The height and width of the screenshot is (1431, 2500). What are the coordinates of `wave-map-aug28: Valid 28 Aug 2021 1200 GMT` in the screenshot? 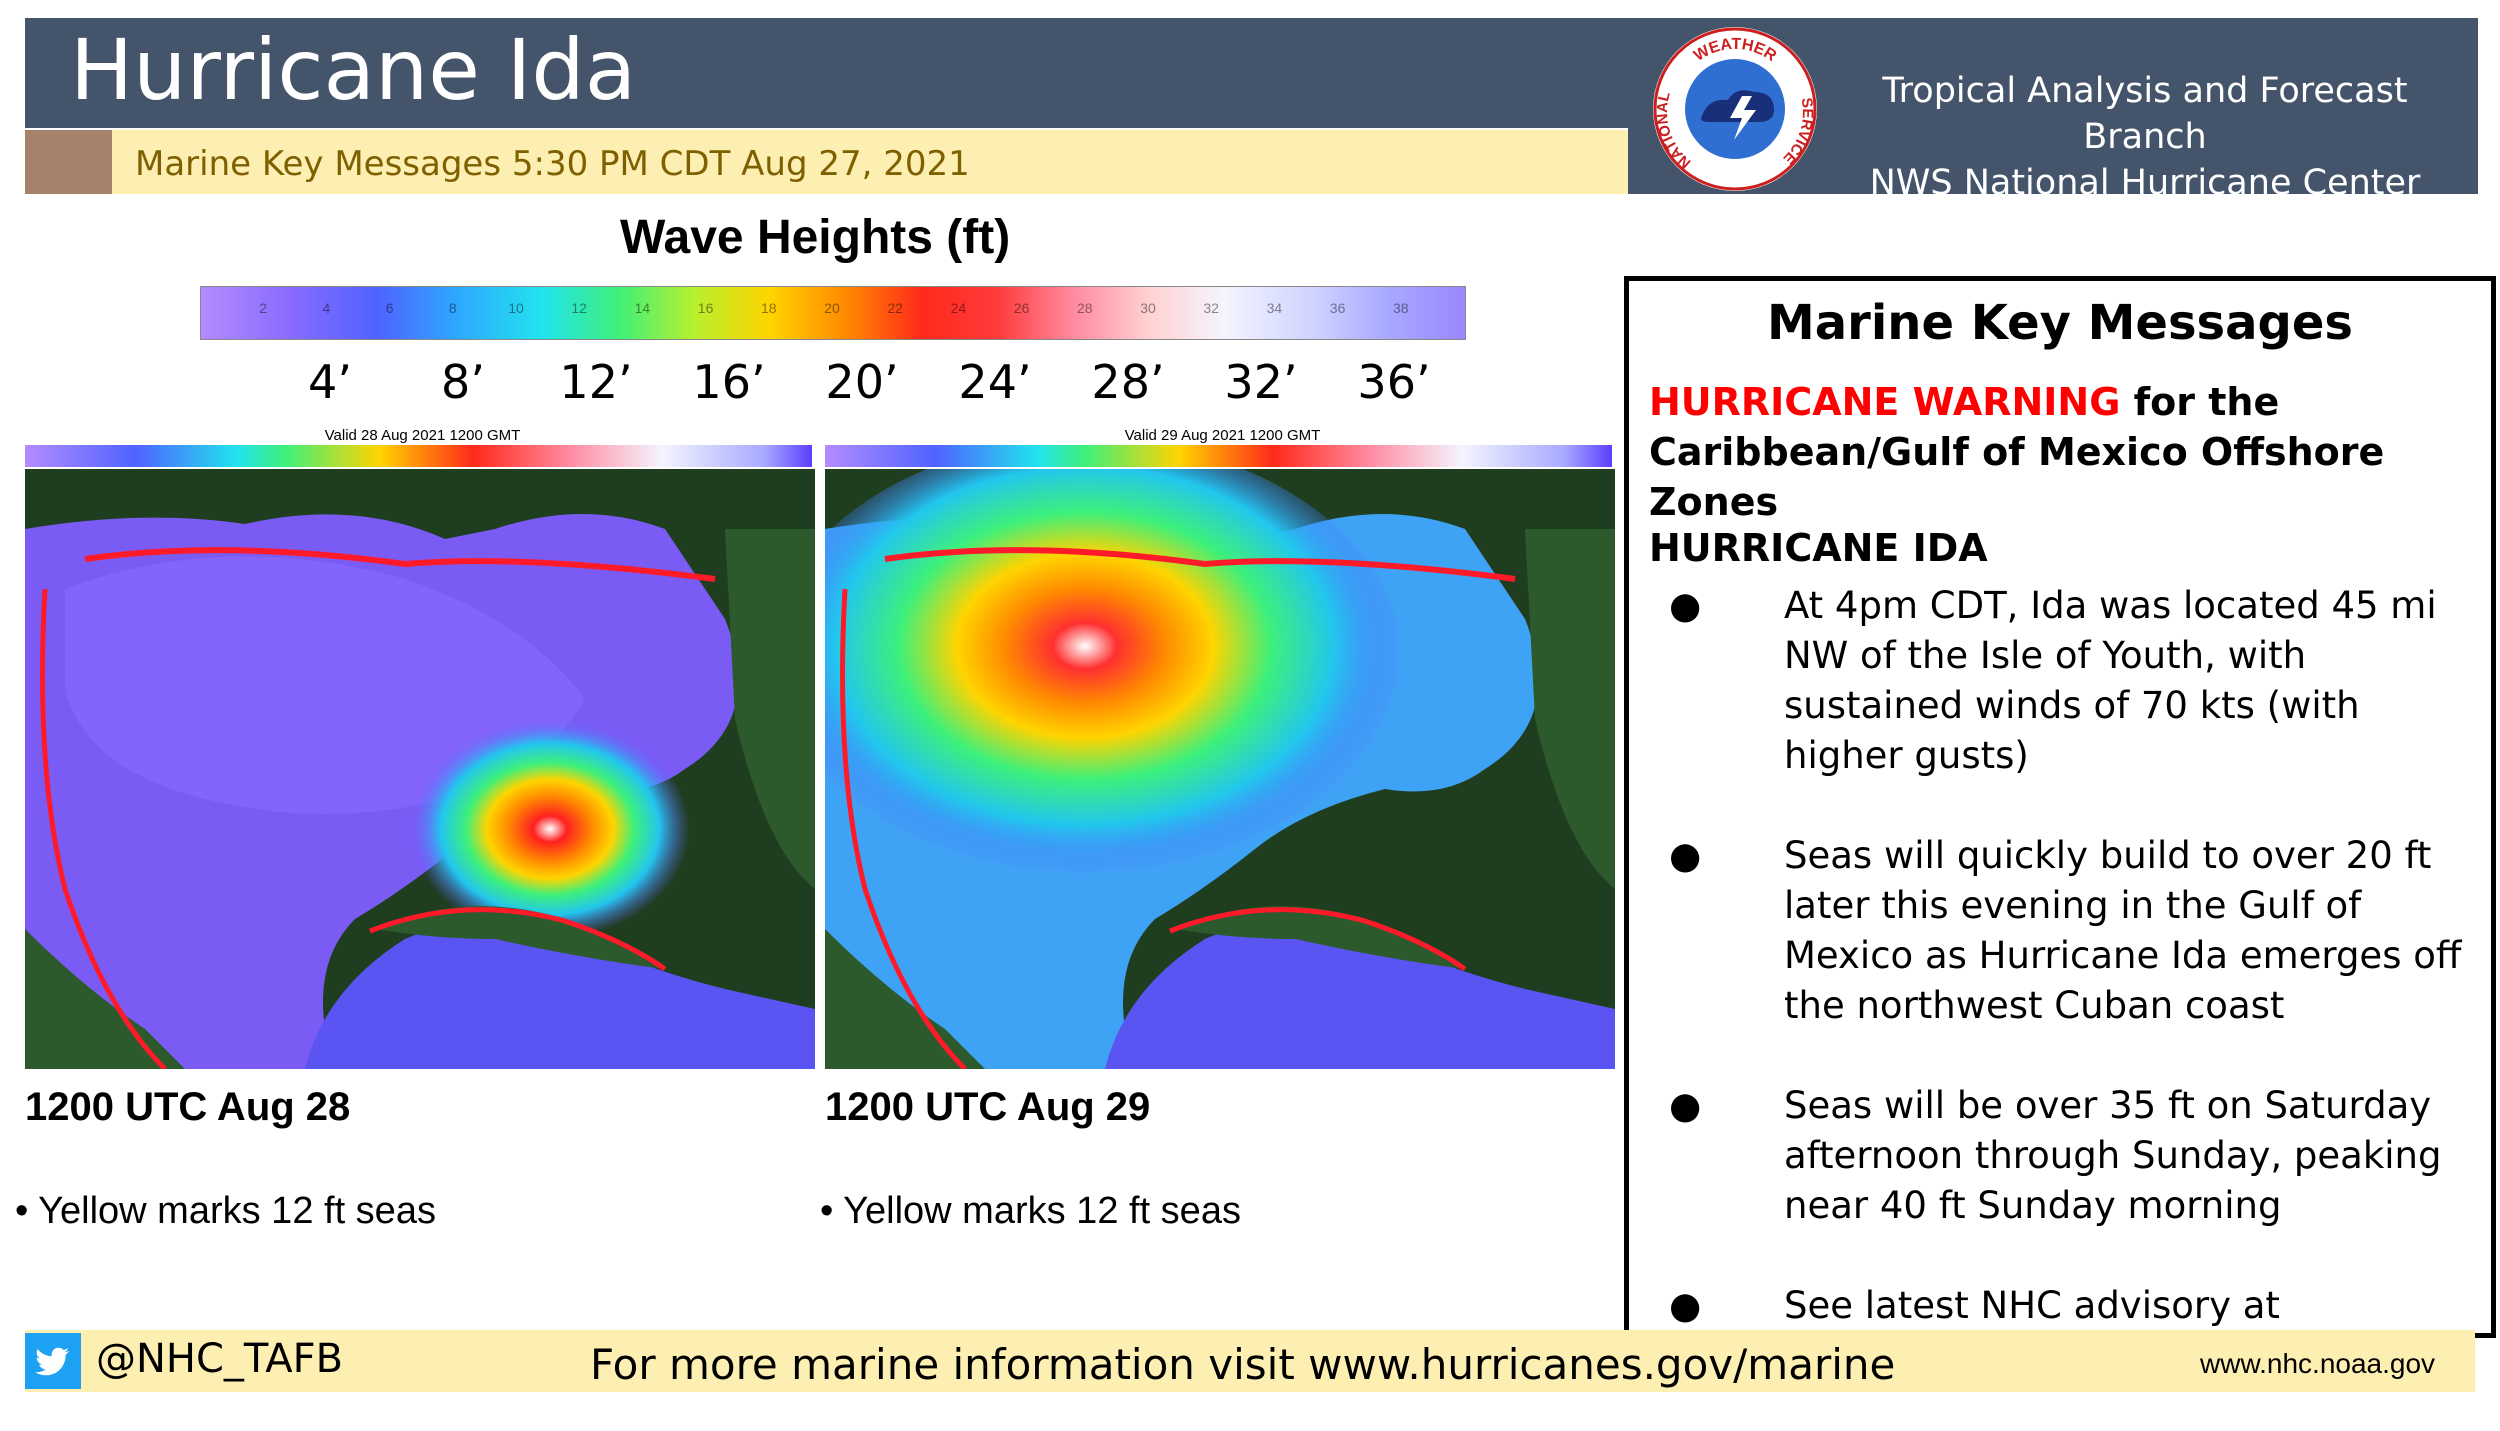 It's located at (422, 747).